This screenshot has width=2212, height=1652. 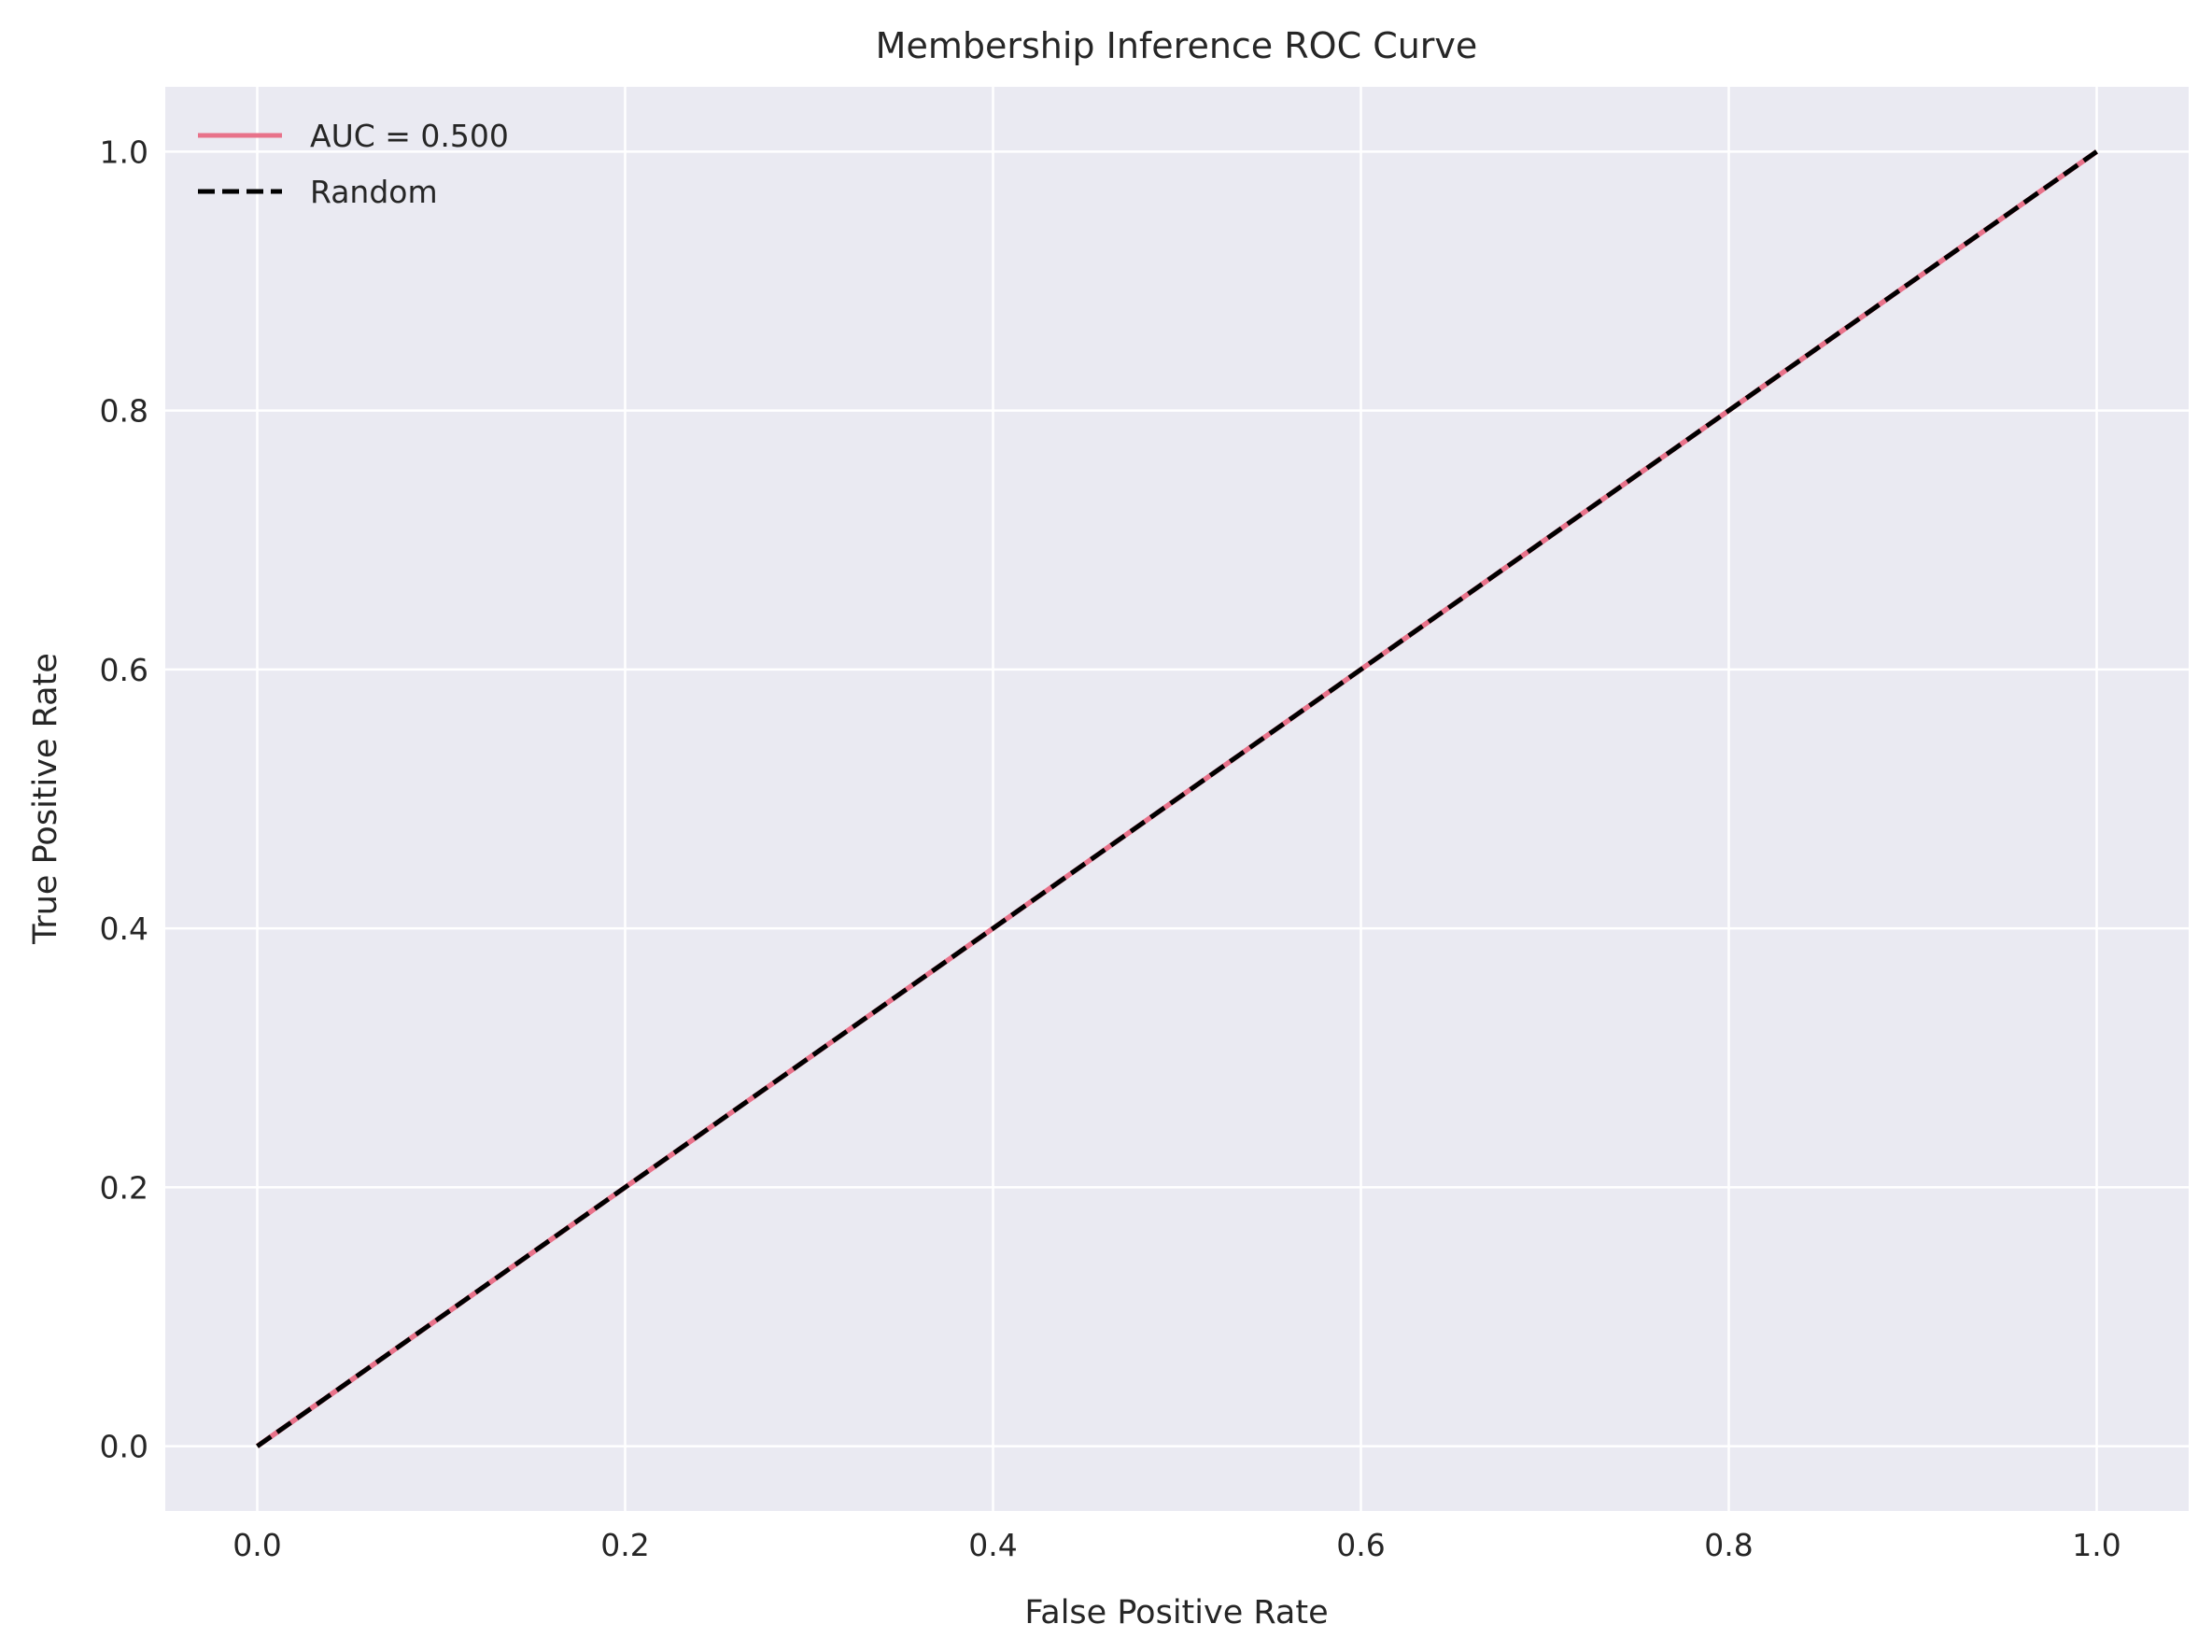 What do you see at coordinates (1728, 1545) in the screenshot?
I see `x-tick-label: 0.8` at bounding box center [1728, 1545].